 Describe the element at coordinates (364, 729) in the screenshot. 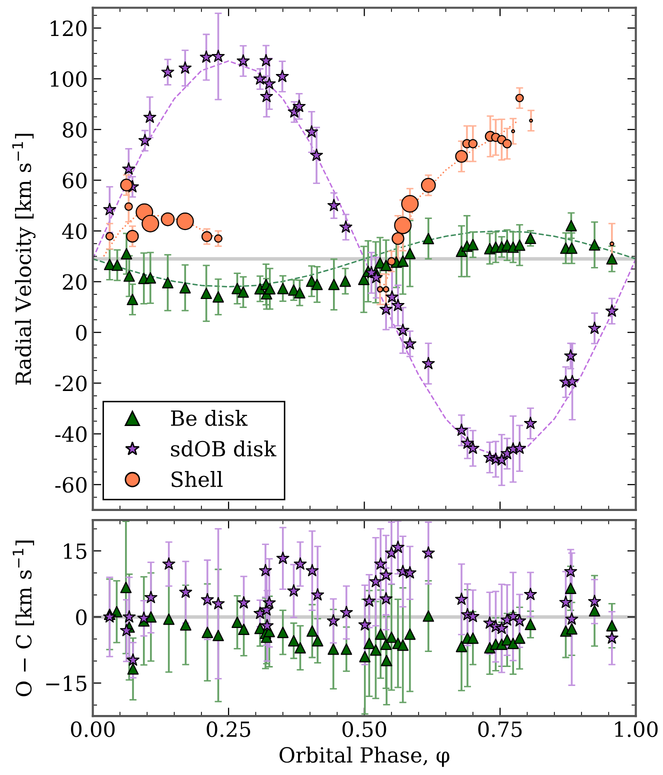

I see `x-tick-label: 0.50` at that location.